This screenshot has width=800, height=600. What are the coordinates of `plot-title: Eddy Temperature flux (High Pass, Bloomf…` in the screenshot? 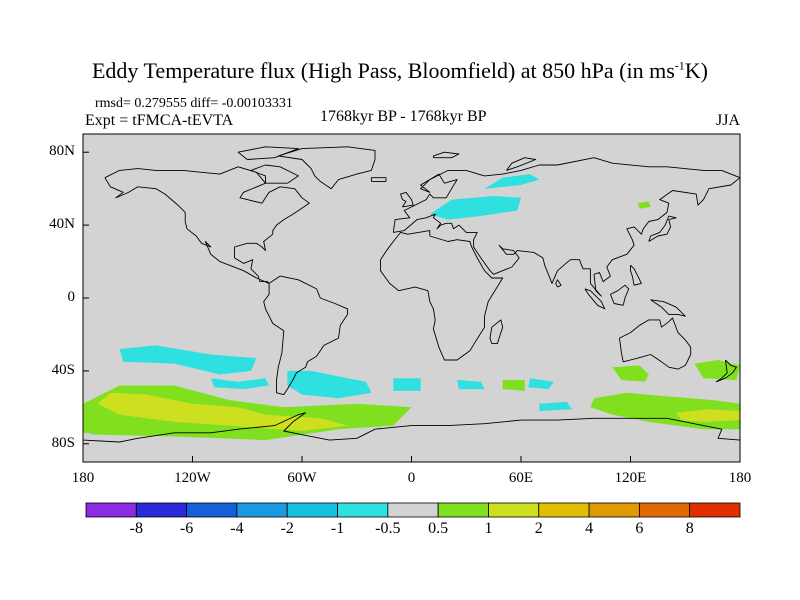 It's located at (400, 71).